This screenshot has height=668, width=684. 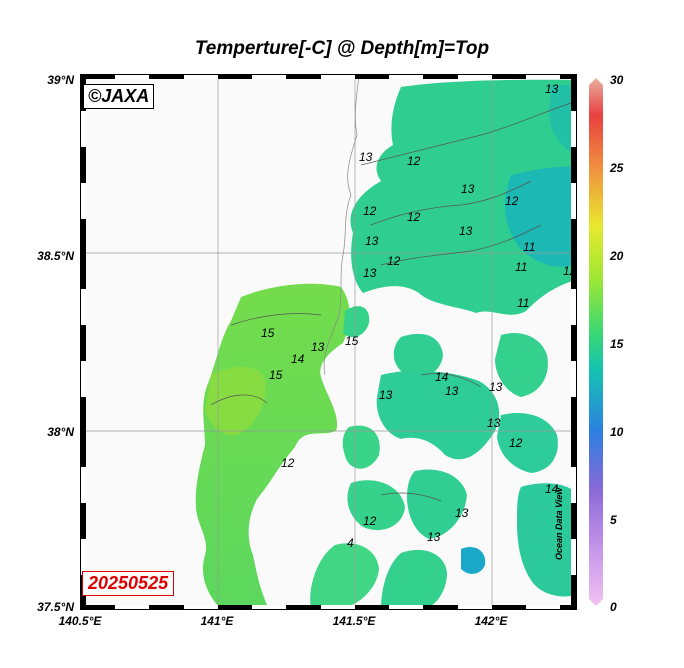 I want to click on copyright-badge: ©JAXA, so click(x=119, y=96).